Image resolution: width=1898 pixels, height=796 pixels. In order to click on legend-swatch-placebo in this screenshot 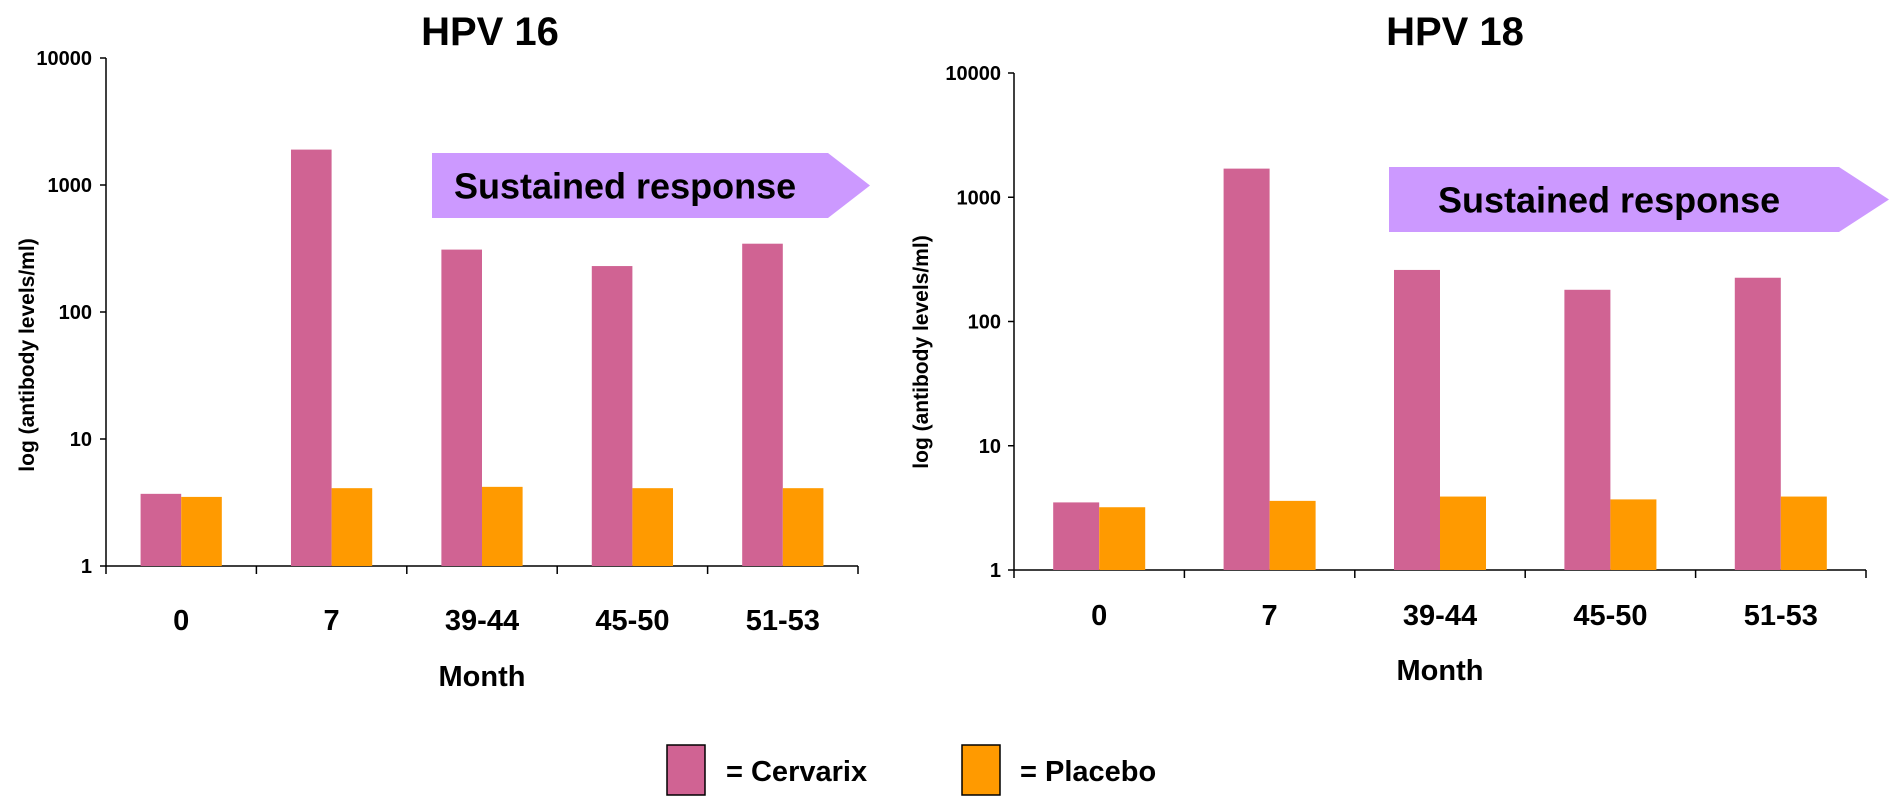, I will do `click(981, 770)`.